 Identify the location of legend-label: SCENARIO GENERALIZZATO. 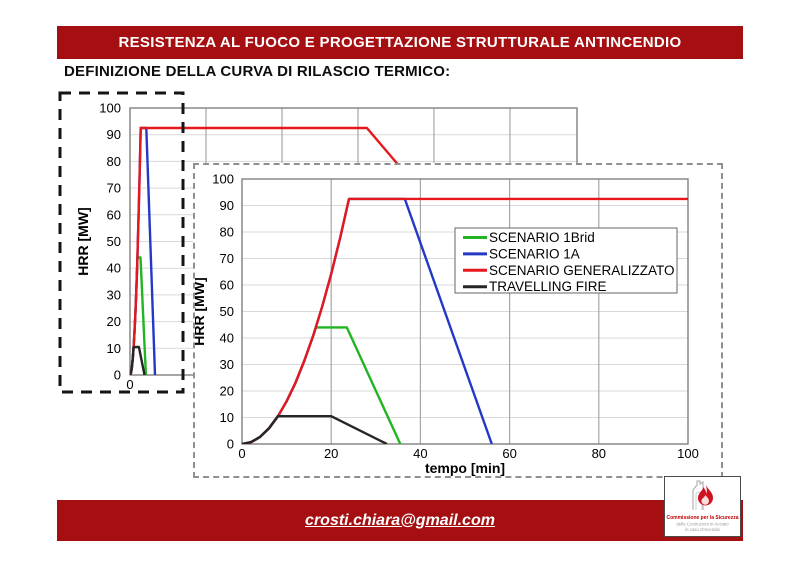
(582, 270).